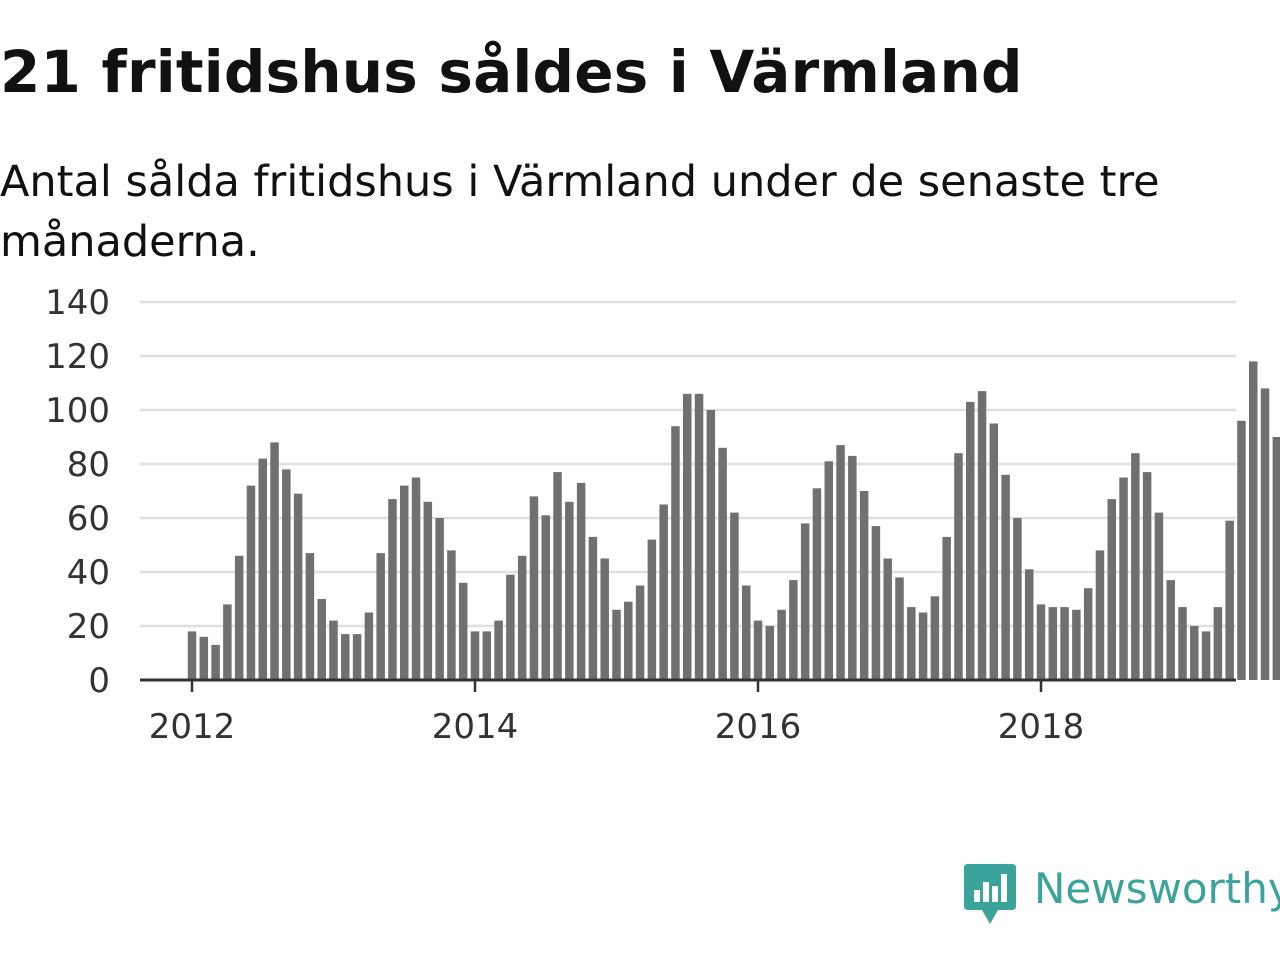 Image resolution: width=1280 pixels, height=960 pixels. I want to click on x-tick-label: 2012, so click(192, 727).